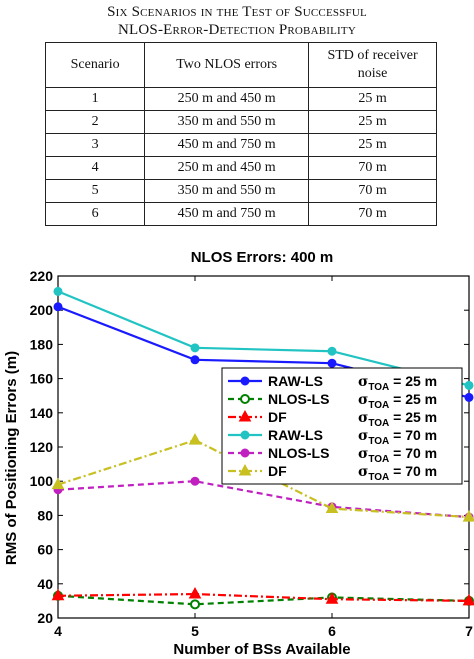 This screenshot has height=659, width=474. What do you see at coordinates (45, 618) in the screenshot?
I see `y-tick-label: 20` at bounding box center [45, 618].